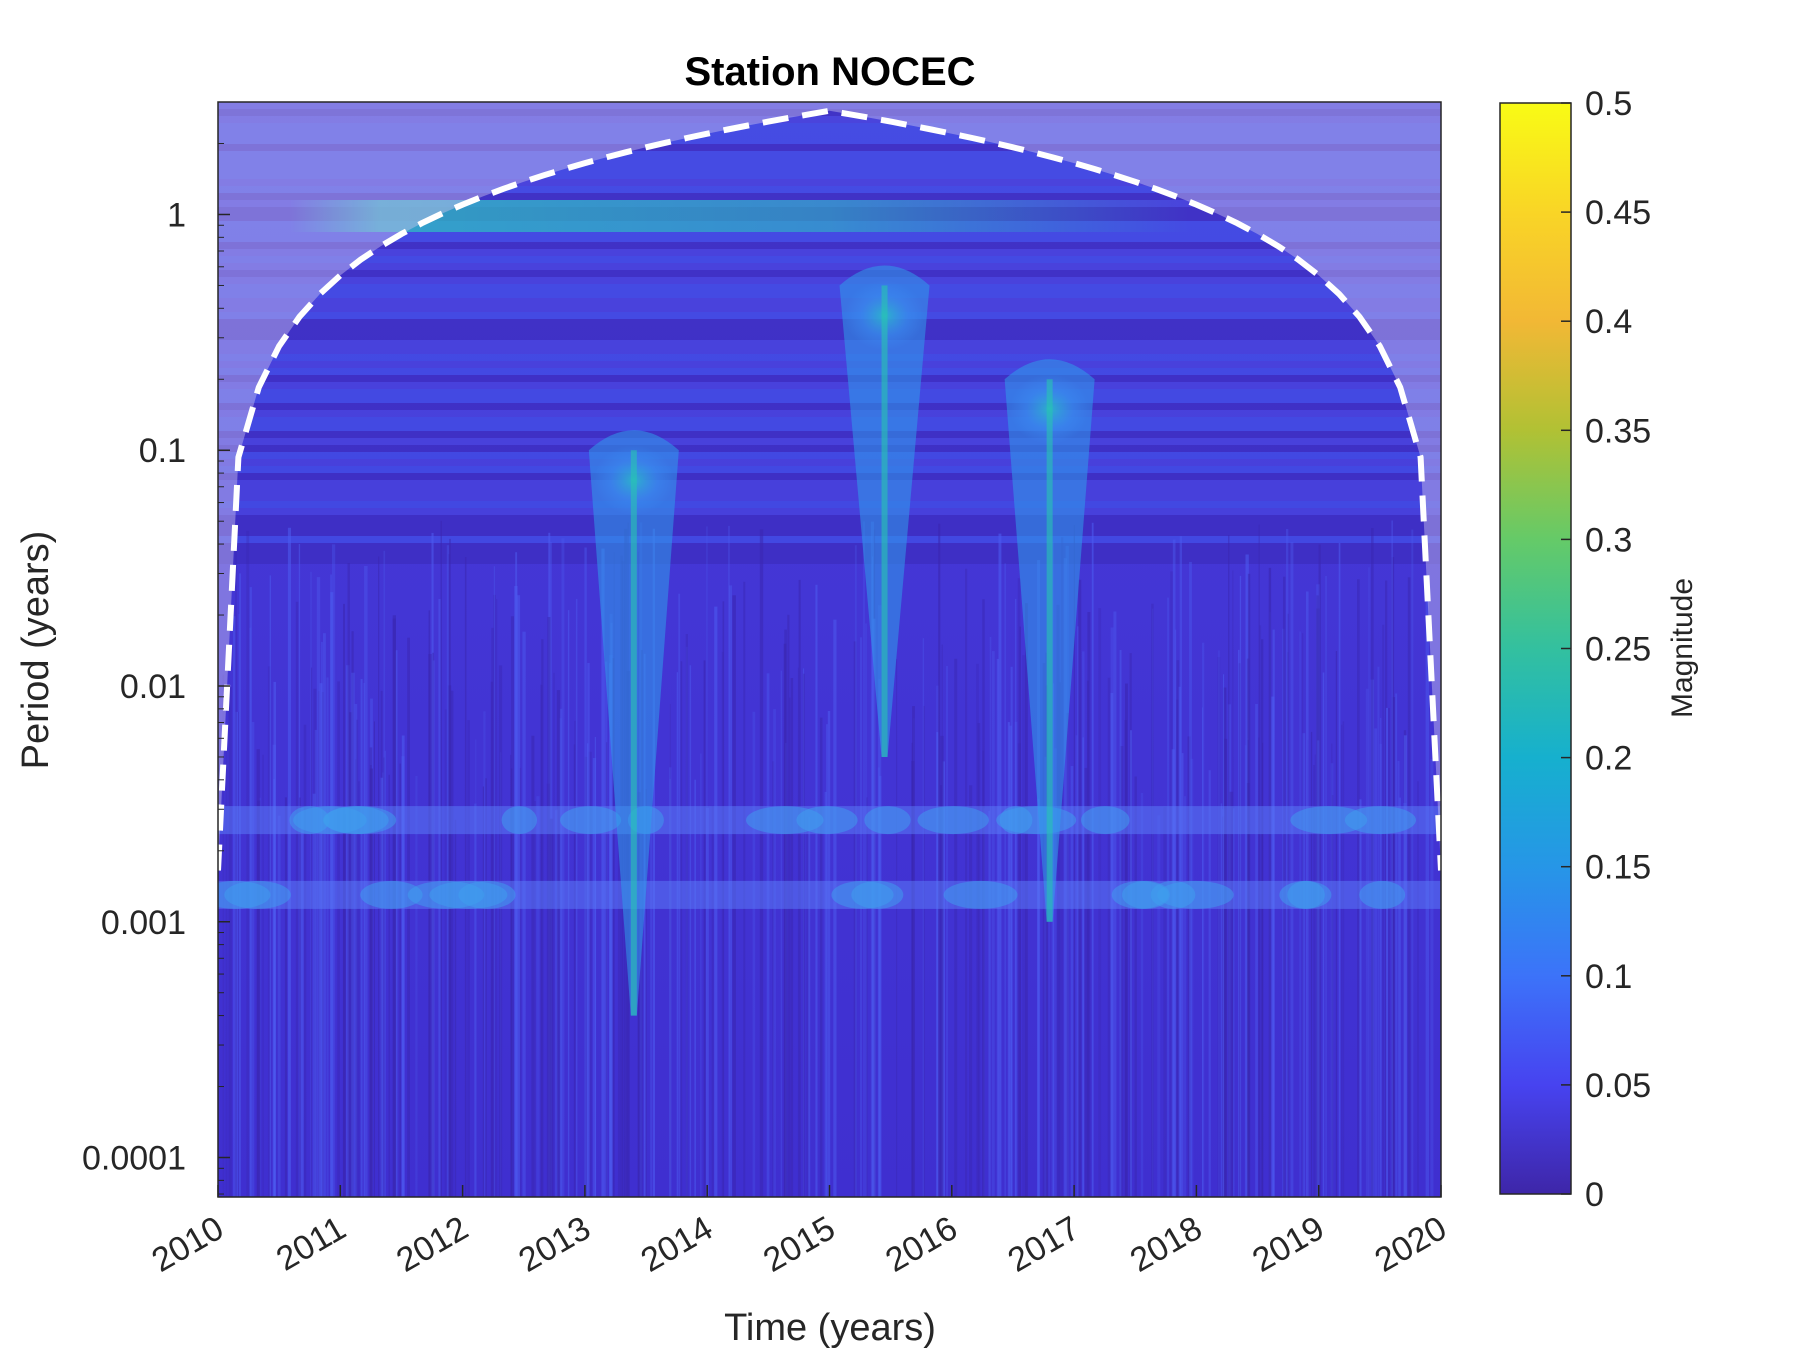 The width and height of the screenshot is (1800, 1350). What do you see at coordinates (1608, 322) in the screenshot?
I see `colorbar-tick-label: 0.4` at bounding box center [1608, 322].